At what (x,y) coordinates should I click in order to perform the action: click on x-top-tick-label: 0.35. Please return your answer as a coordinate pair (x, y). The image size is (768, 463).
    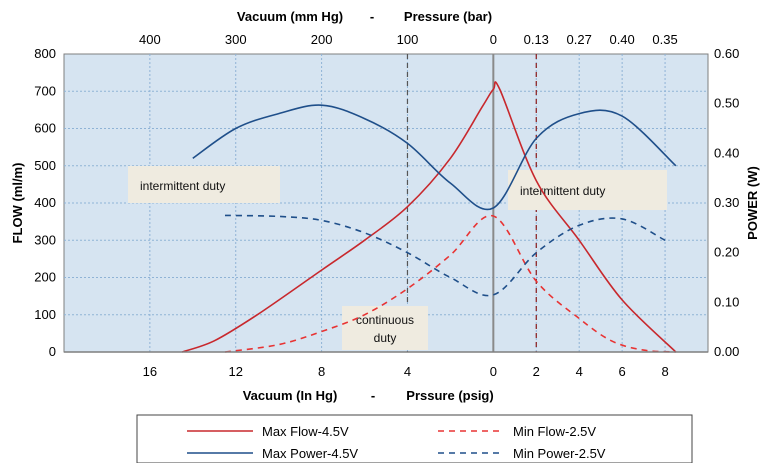
    Looking at the image, I should click on (664, 39).